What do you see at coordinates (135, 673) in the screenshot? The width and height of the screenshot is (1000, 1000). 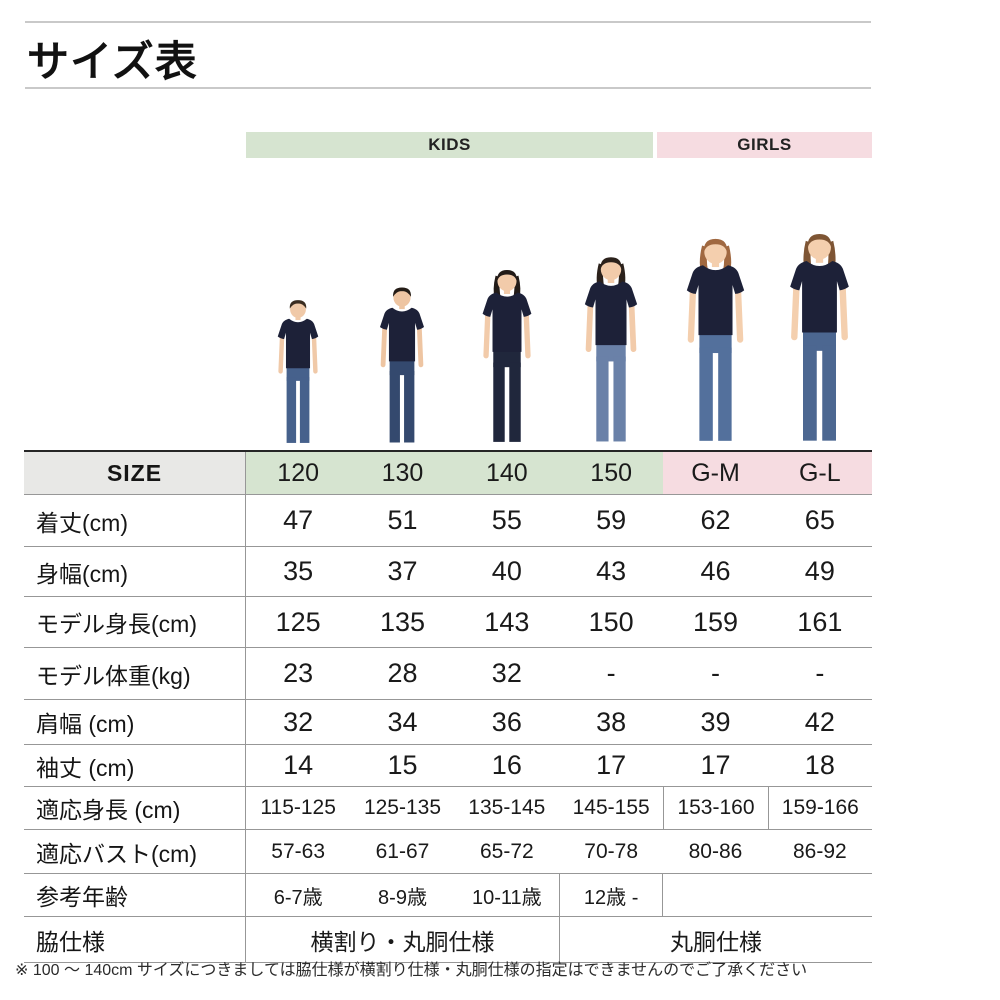 I see `row-label: モデル体重(kg)` at bounding box center [135, 673].